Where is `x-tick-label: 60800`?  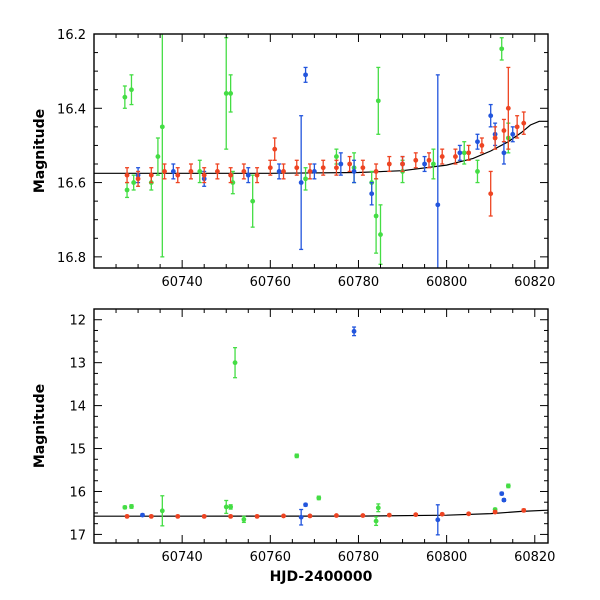 x-tick-label: 60800 is located at coordinates (446, 282).